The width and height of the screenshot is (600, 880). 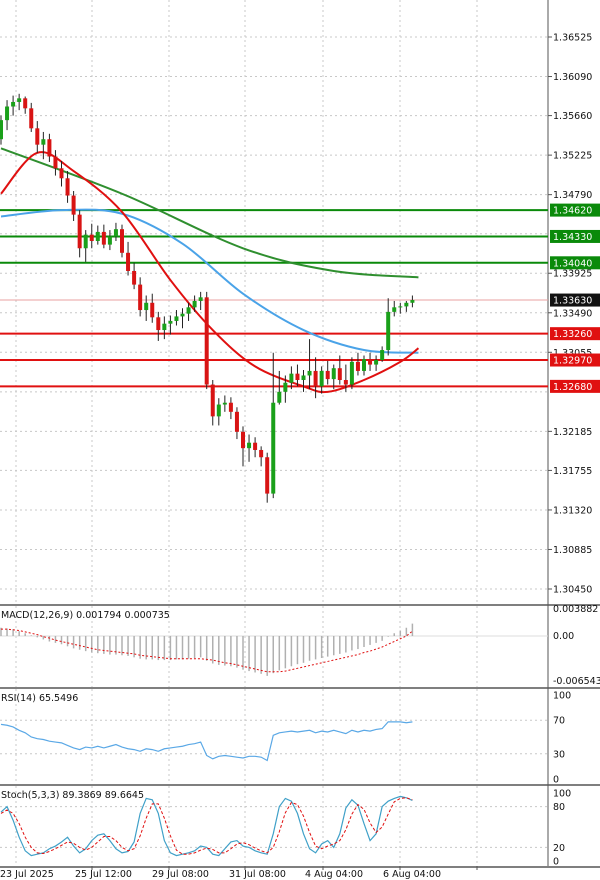 What do you see at coordinates (572, 510) in the screenshot?
I see `price-tick-label: 1.31320` at bounding box center [572, 510].